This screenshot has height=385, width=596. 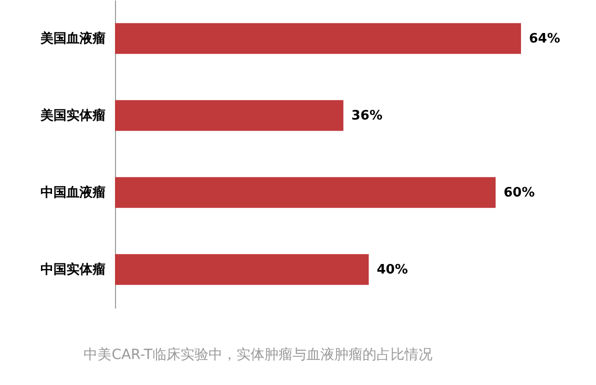 What do you see at coordinates (392, 270) in the screenshot?
I see `data-label: 40%` at bounding box center [392, 270].